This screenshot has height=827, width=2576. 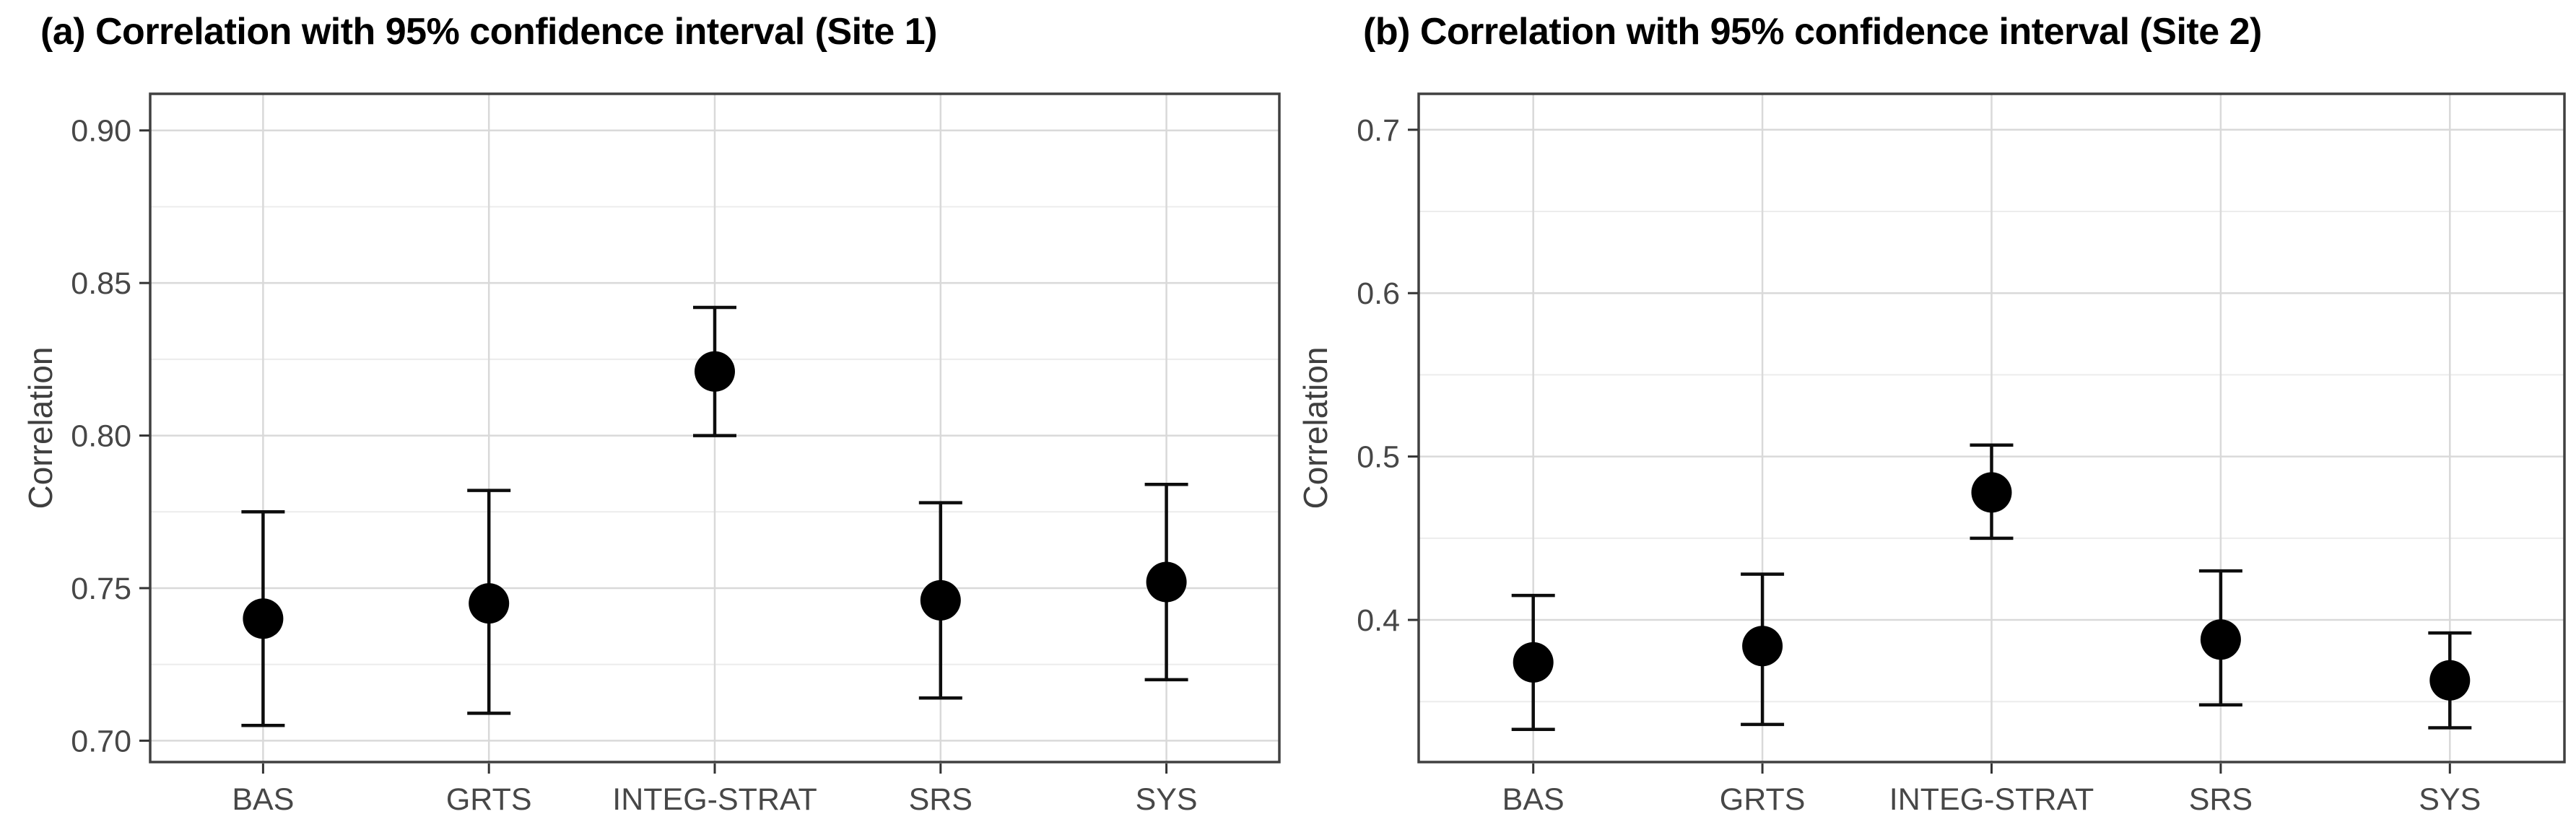 What do you see at coordinates (101, 741) in the screenshot?
I see `y-tick-label: 0.70` at bounding box center [101, 741].